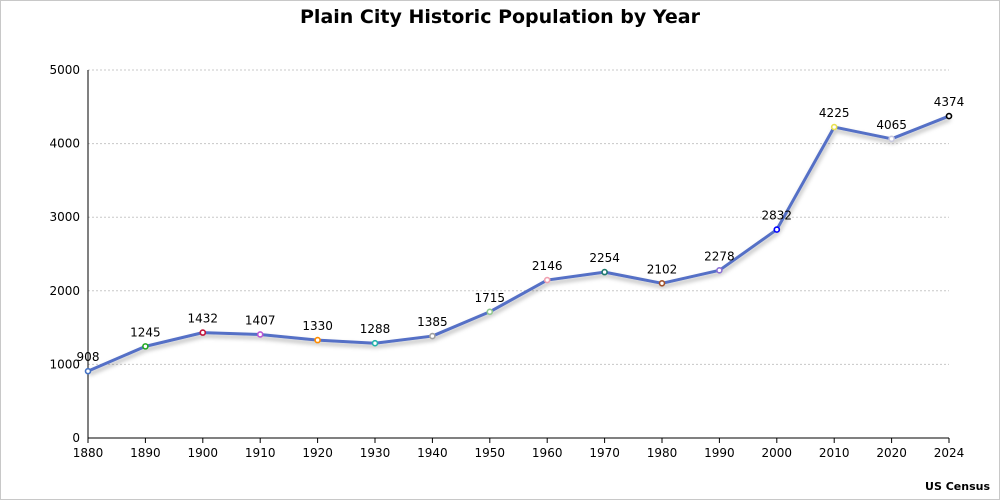 The height and width of the screenshot is (500, 1000). I want to click on y-tick-label: 5000, so click(64, 70).